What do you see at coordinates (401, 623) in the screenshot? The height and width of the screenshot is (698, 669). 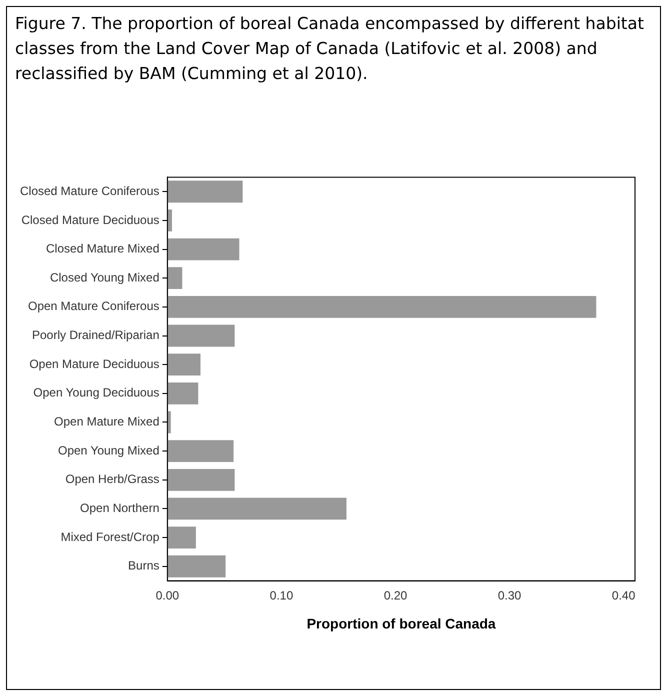 I see `x-axis-title: Proportion of boreal Canada` at bounding box center [401, 623].